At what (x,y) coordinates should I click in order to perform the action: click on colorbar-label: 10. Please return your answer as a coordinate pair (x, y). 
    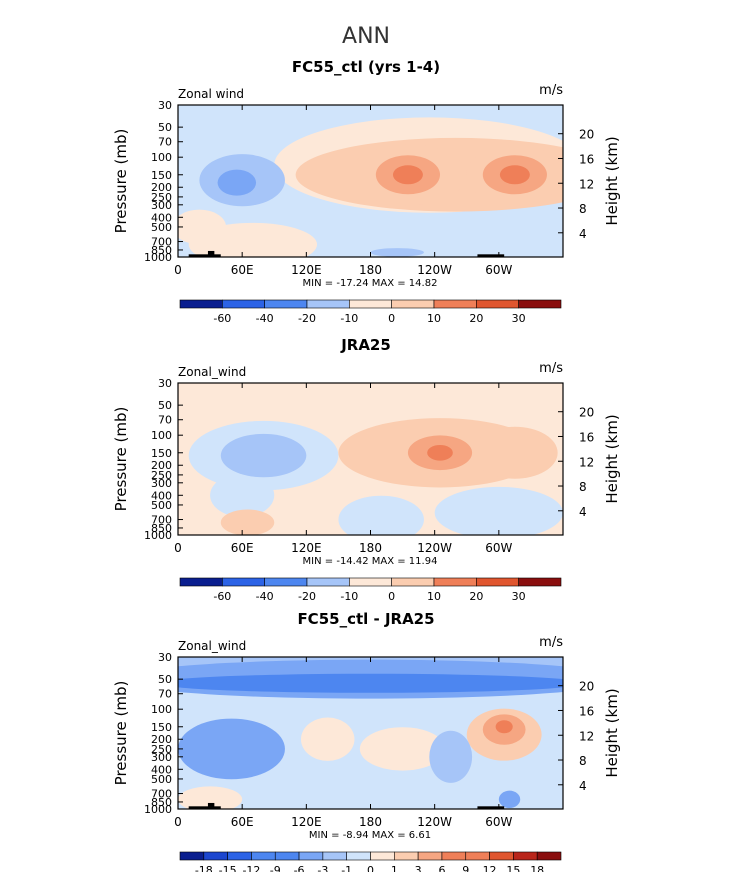
    Looking at the image, I should click on (434, 318).